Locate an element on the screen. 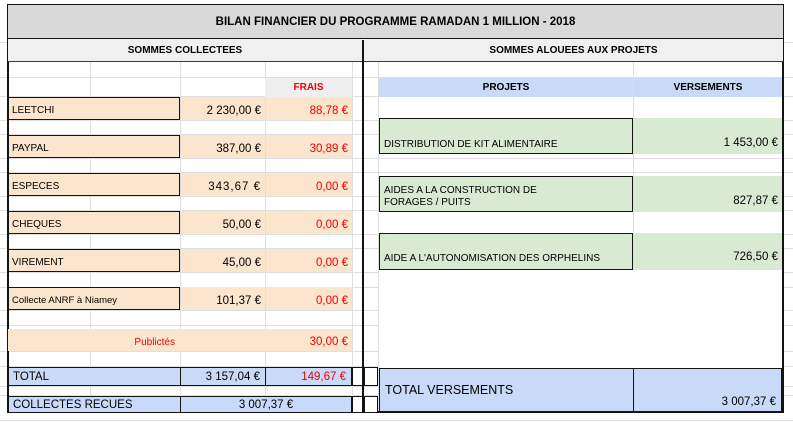  project-forages-puits-amount: 827,87 € is located at coordinates (708, 194).